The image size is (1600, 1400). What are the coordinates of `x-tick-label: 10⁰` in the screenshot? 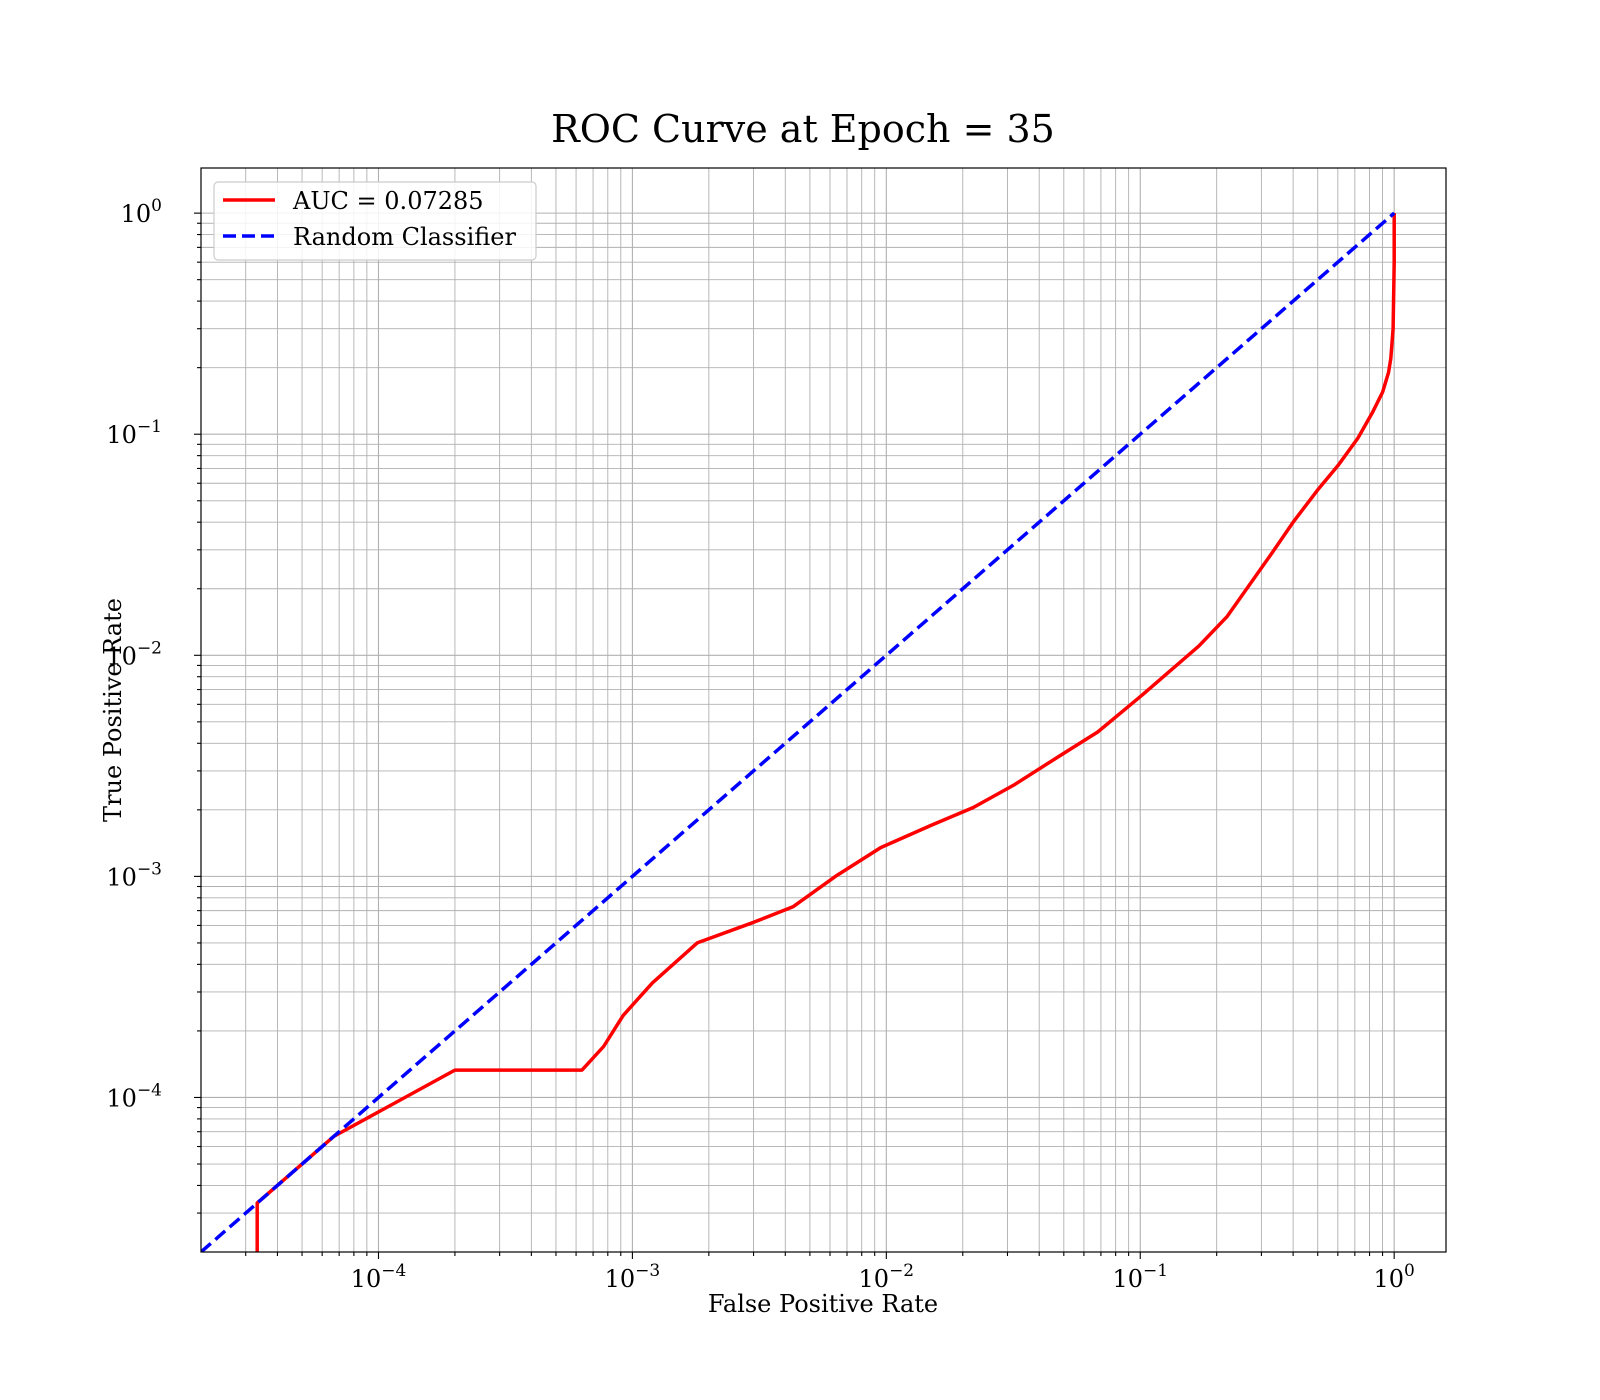 It's located at (1393, 1277).